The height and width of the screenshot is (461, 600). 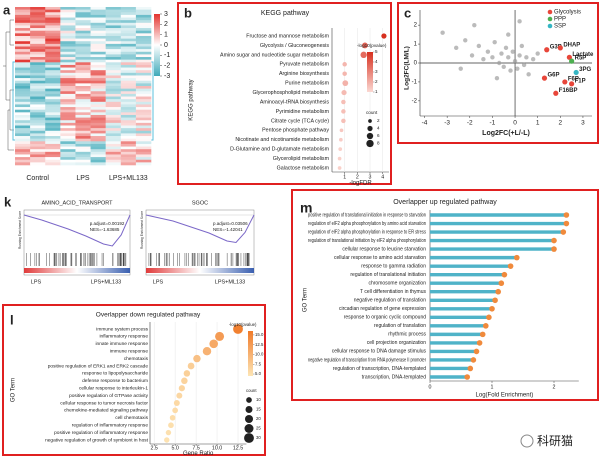 I want to click on watermark-icon, so click(x=527, y=441).